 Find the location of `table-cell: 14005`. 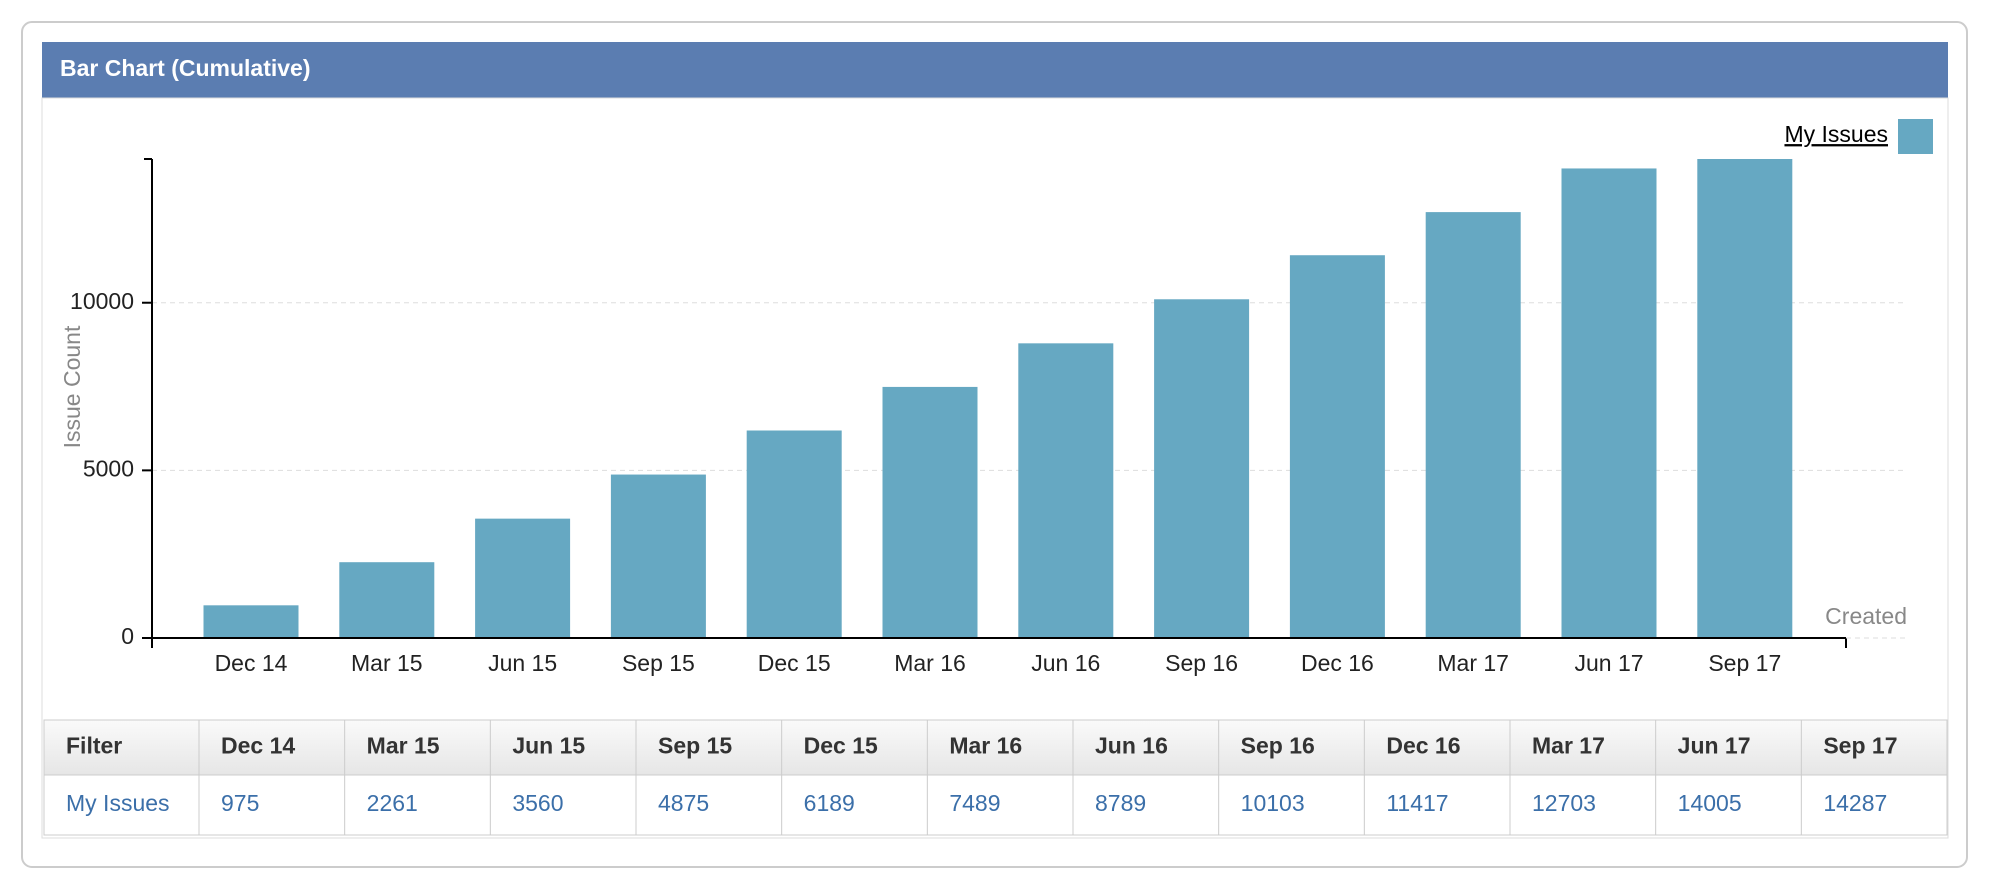

table-cell: 14005 is located at coordinates (1710, 803).